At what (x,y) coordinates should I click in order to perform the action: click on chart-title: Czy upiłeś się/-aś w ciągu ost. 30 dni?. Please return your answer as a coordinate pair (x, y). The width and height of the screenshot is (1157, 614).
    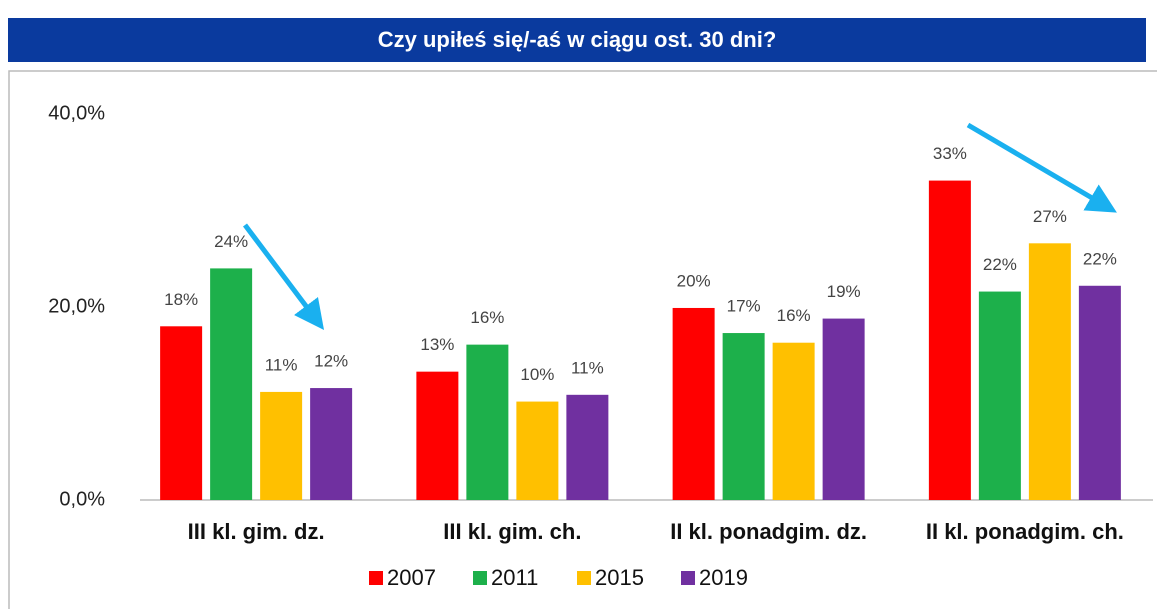
    Looking at the image, I should click on (577, 39).